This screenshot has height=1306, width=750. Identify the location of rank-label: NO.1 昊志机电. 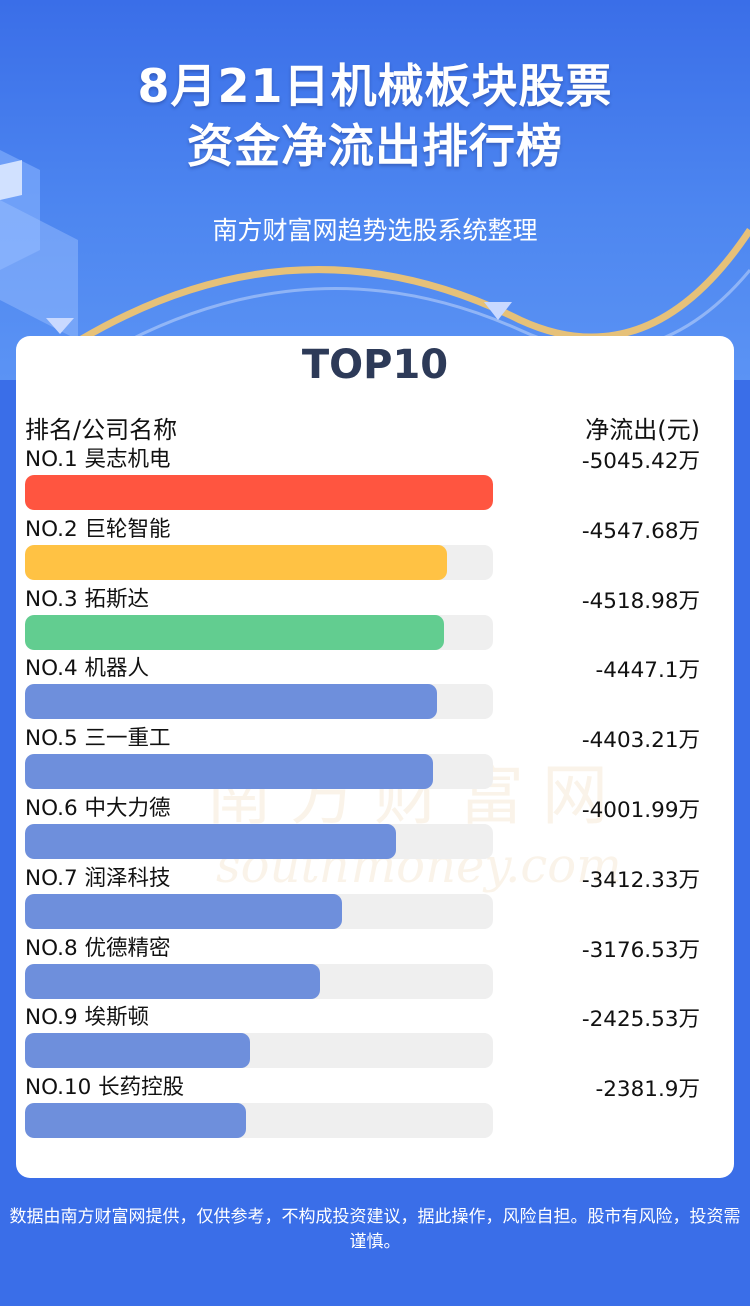
(98, 459).